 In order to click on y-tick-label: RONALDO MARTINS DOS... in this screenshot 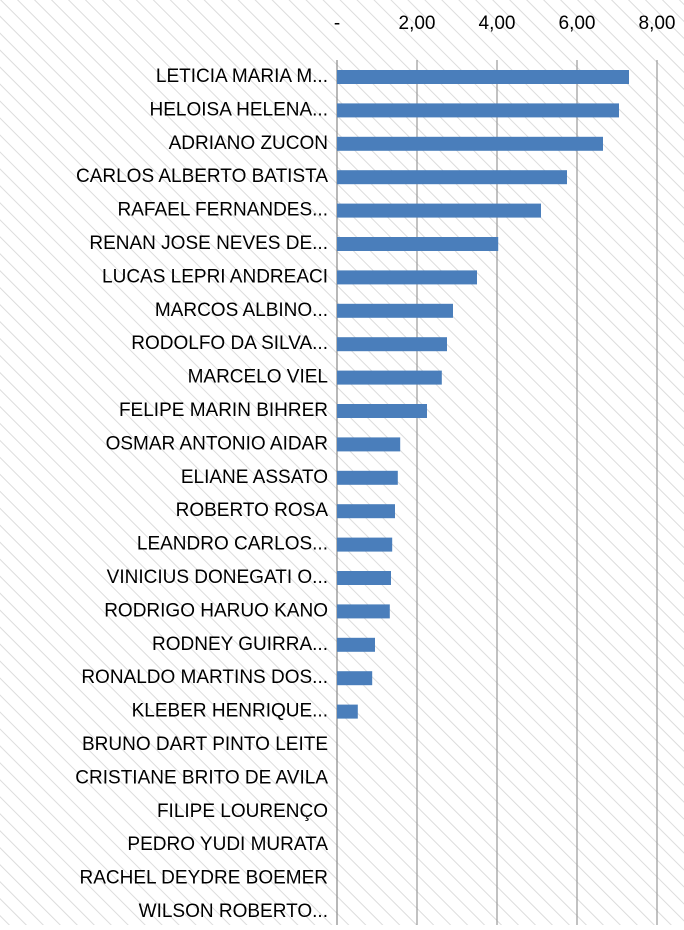, I will do `click(204, 677)`.